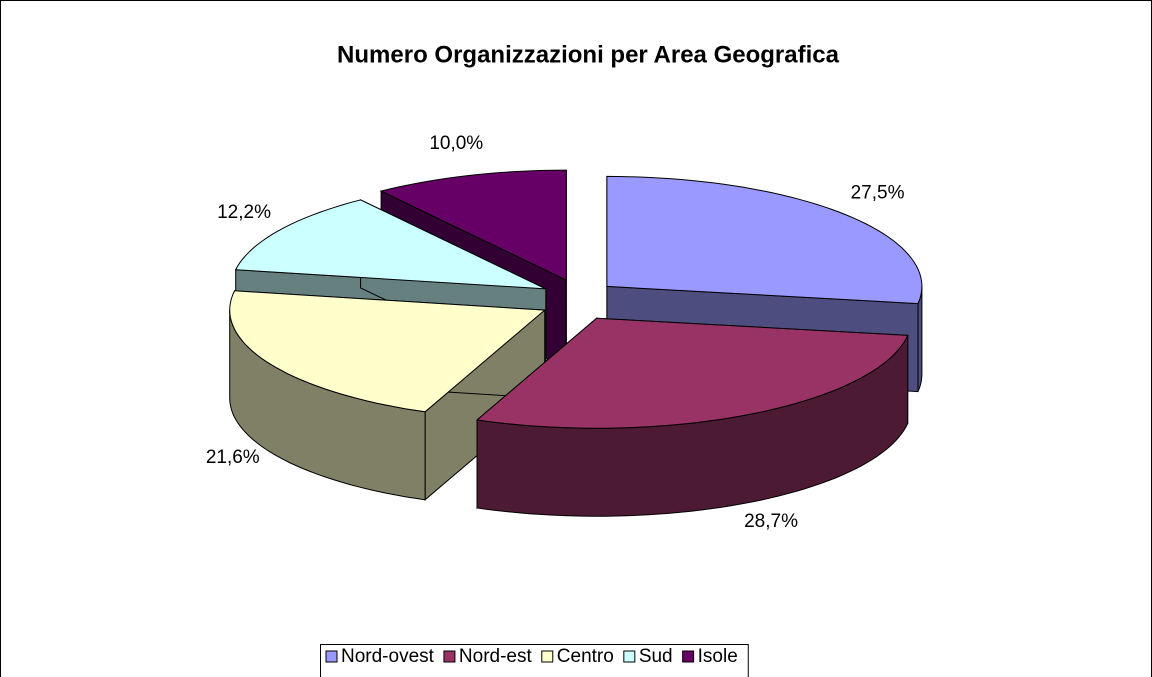  What do you see at coordinates (233, 457) in the screenshot?
I see `data-label: 21,6%` at bounding box center [233, 457].